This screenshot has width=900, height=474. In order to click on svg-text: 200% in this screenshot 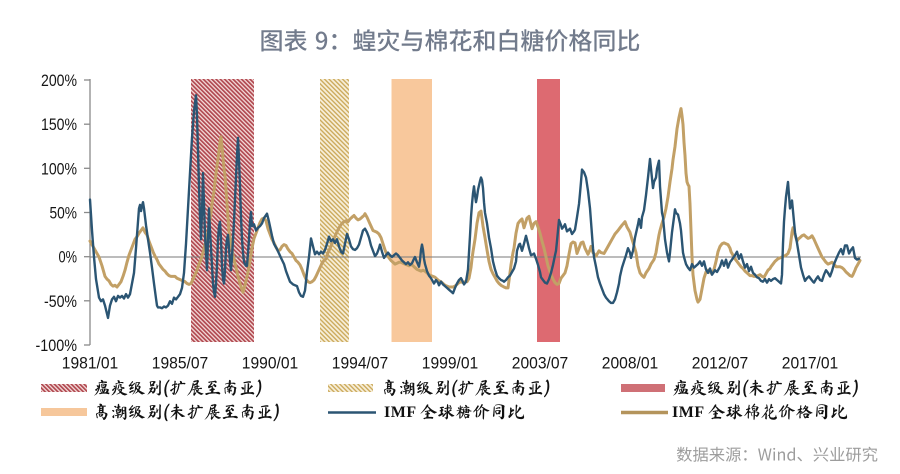, I will do `click(59, 80)`.